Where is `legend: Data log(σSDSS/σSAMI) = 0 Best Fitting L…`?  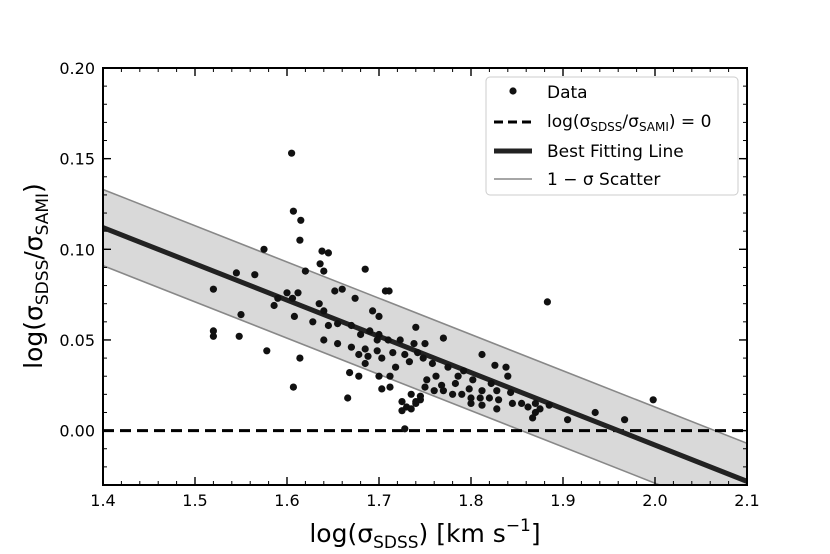 legend: Data log(σSDSS/σSAMI) = 0 Best Fitting L… is located at coordinates (612, 136).